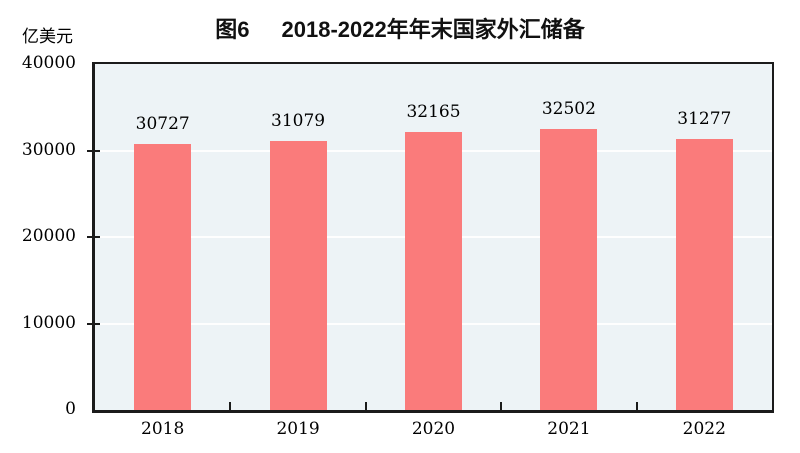  Describe the element at coordinates (433, 429) in the screenshot. I see `x-tick-label: 2020` at that location.